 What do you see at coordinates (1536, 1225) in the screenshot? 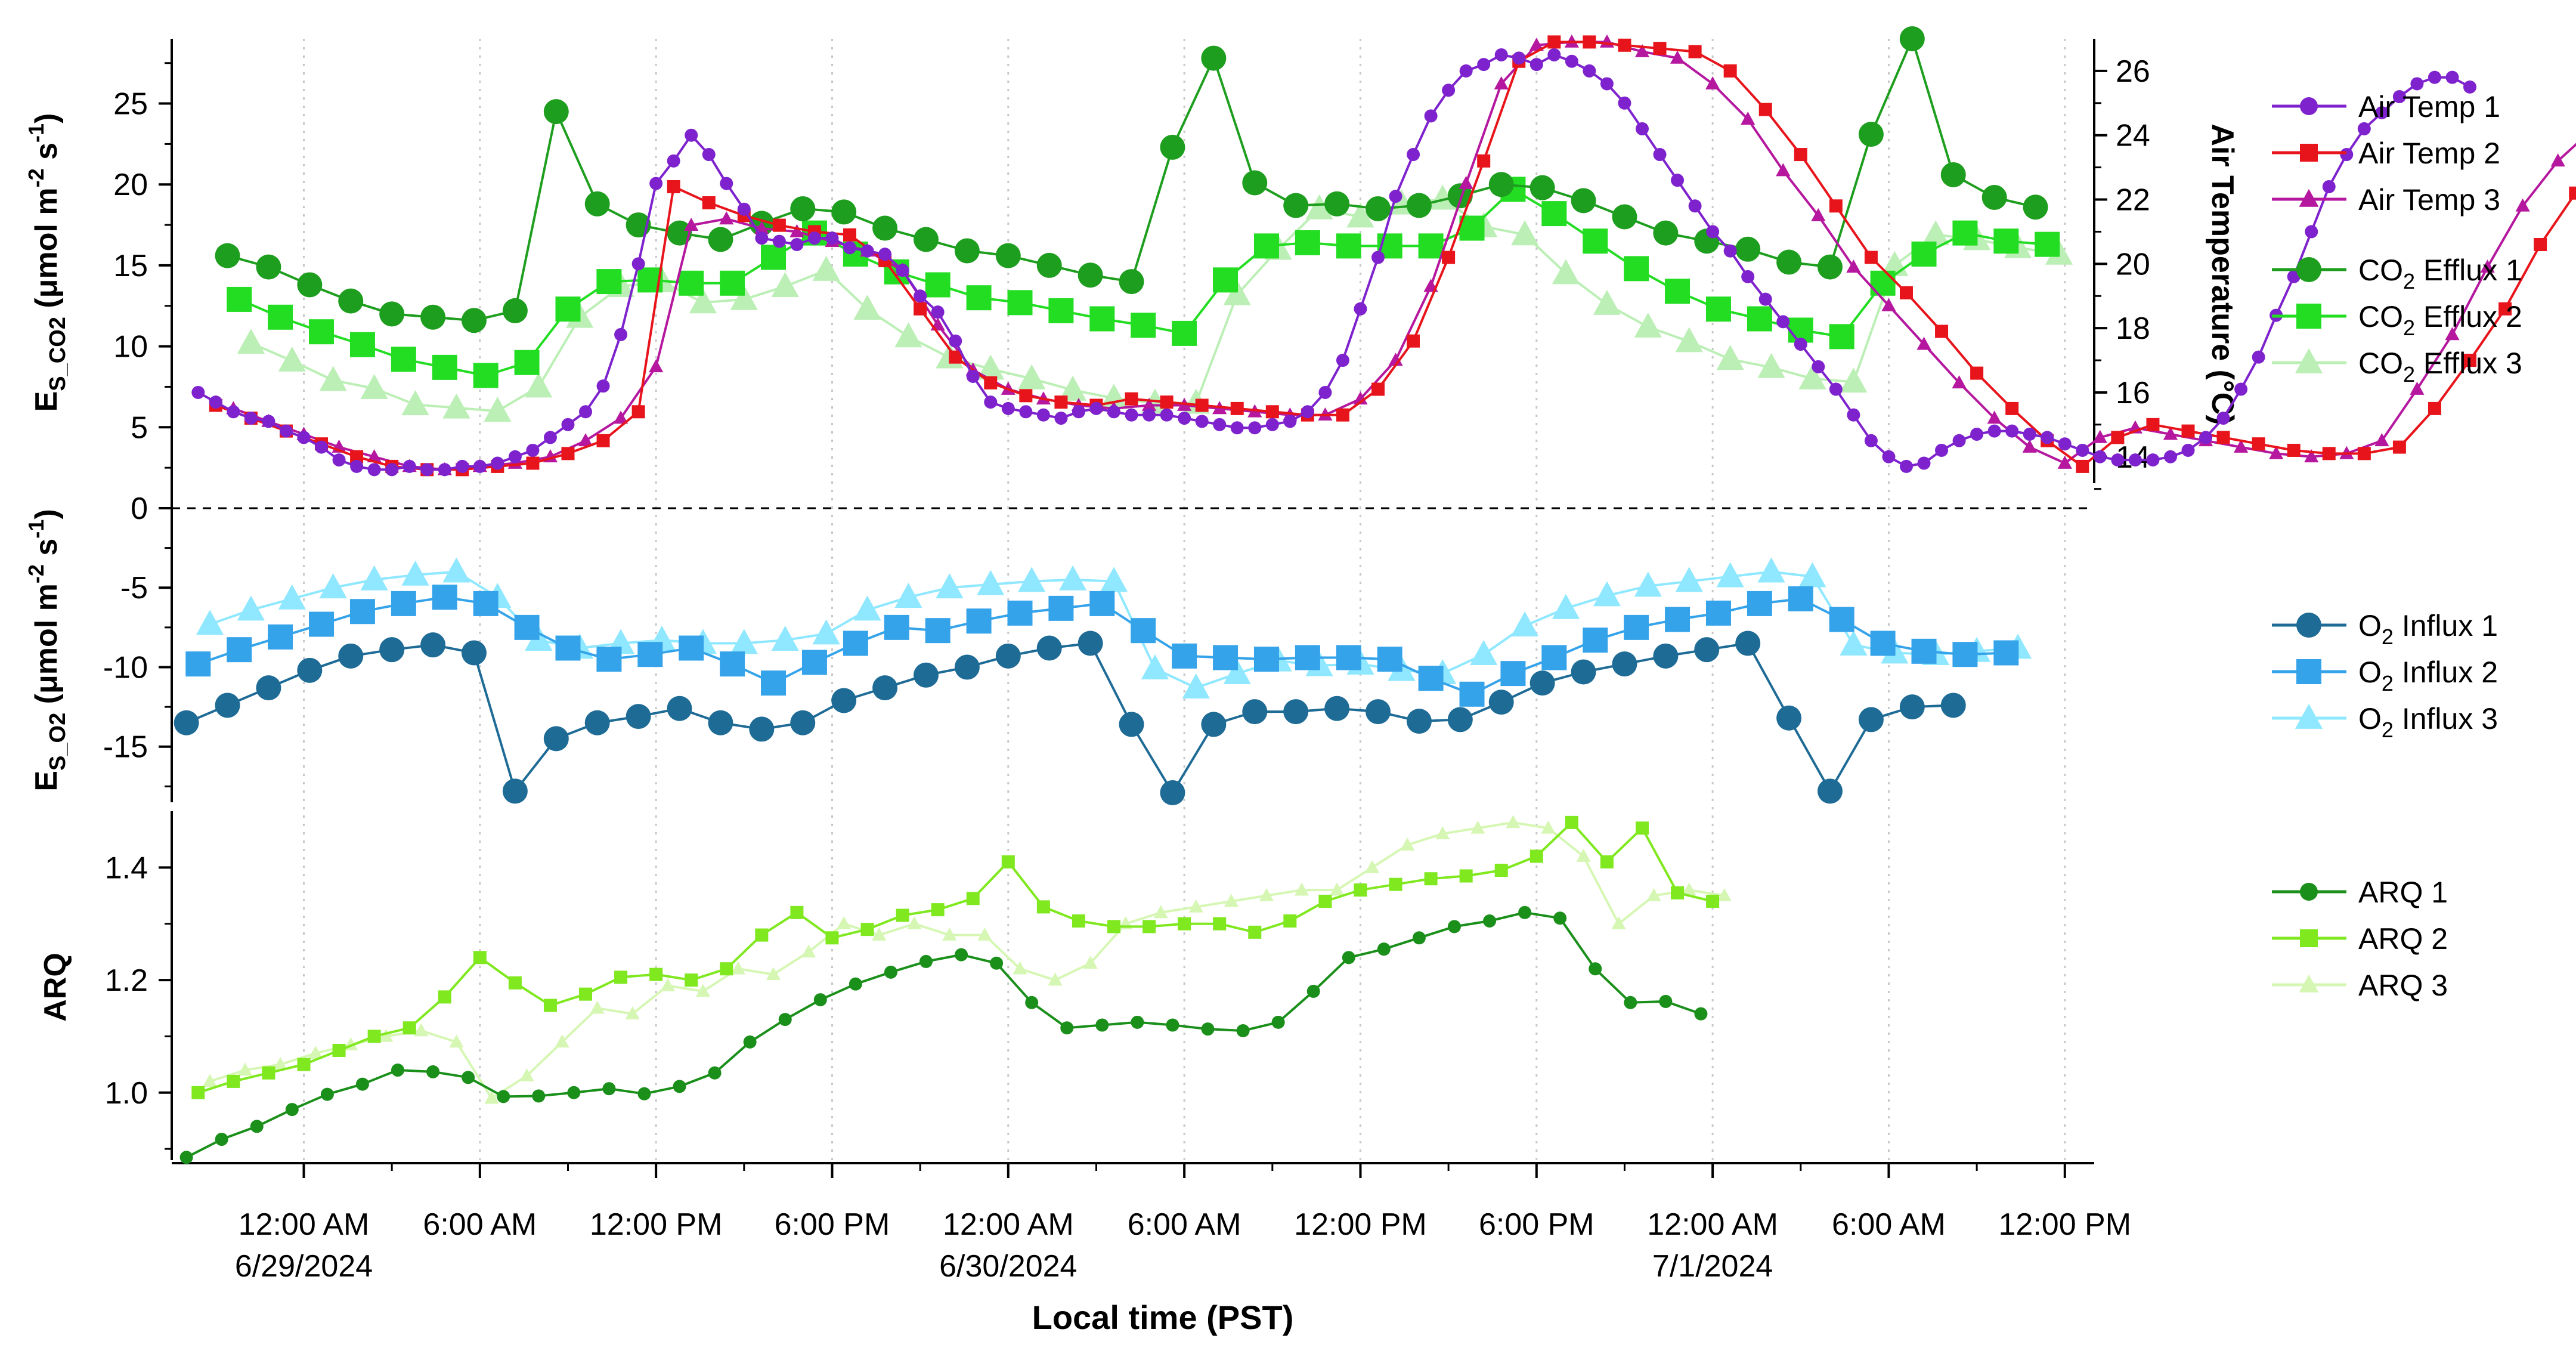
I see `x-tick-label: 6:00 PM` at bounding box center [1536, 1225].